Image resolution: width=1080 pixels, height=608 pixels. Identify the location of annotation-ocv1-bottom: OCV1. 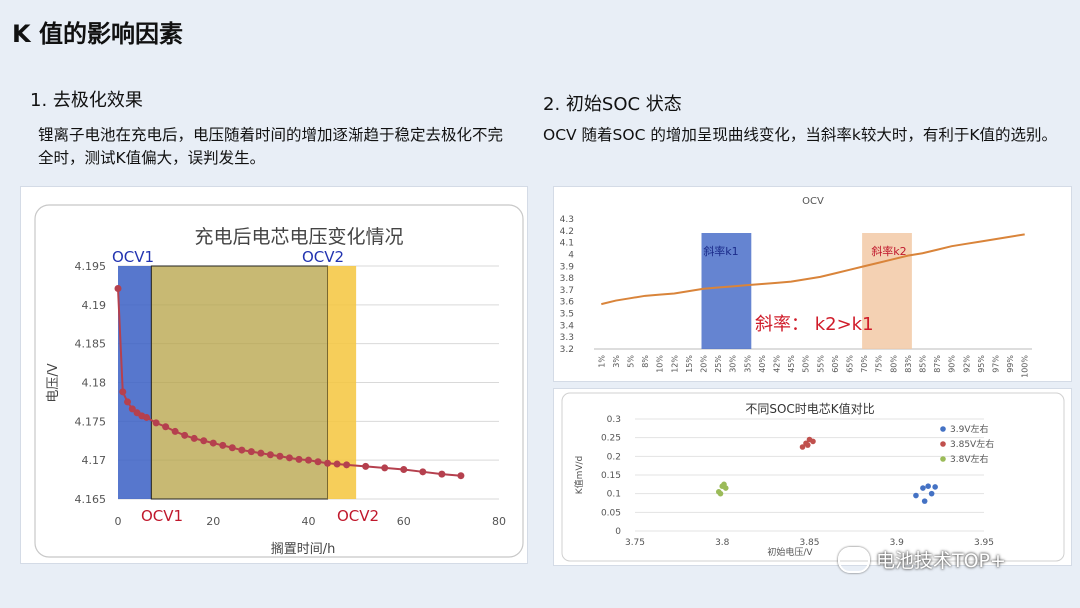
(162, 516).